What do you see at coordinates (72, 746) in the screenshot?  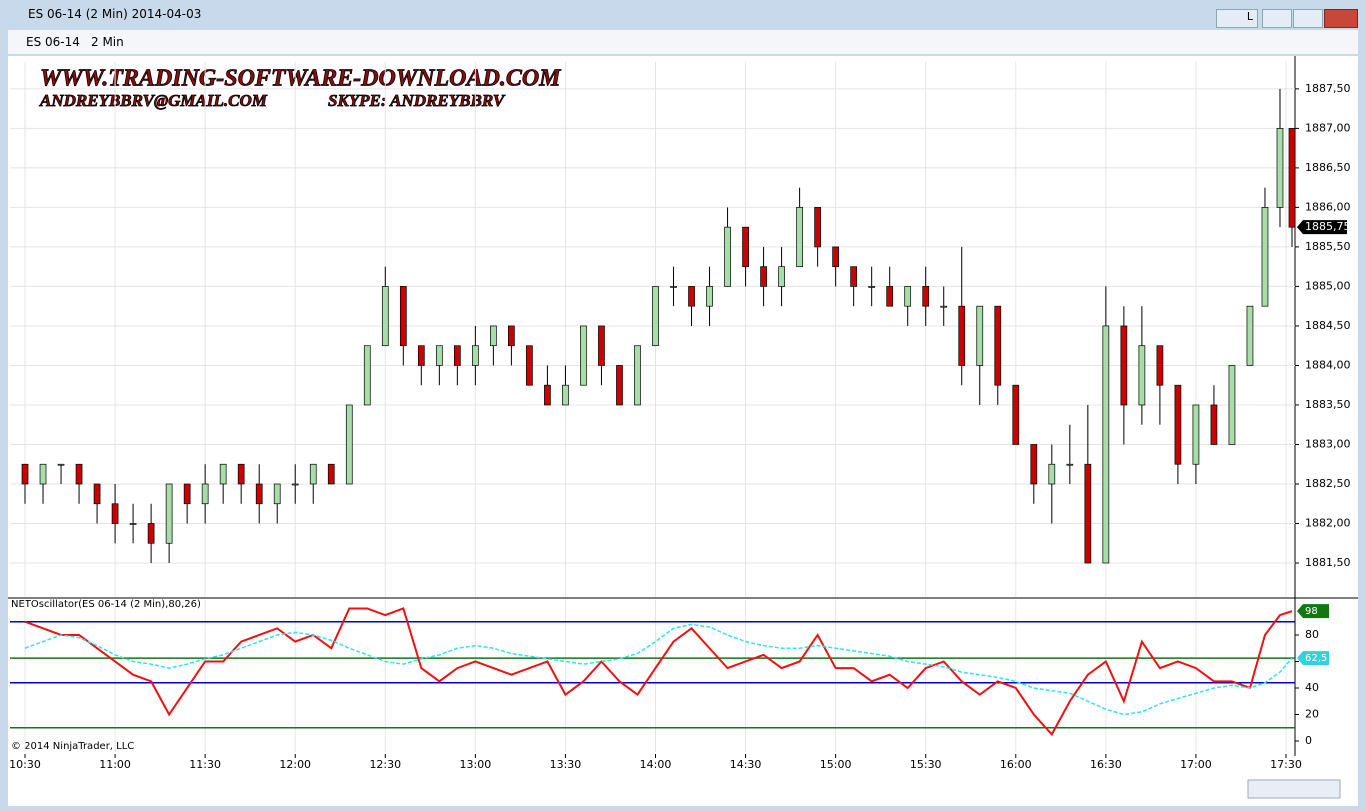 I see `copyright: © 2014 NinjaTrader, LLC` at bounding box center [72, 746].